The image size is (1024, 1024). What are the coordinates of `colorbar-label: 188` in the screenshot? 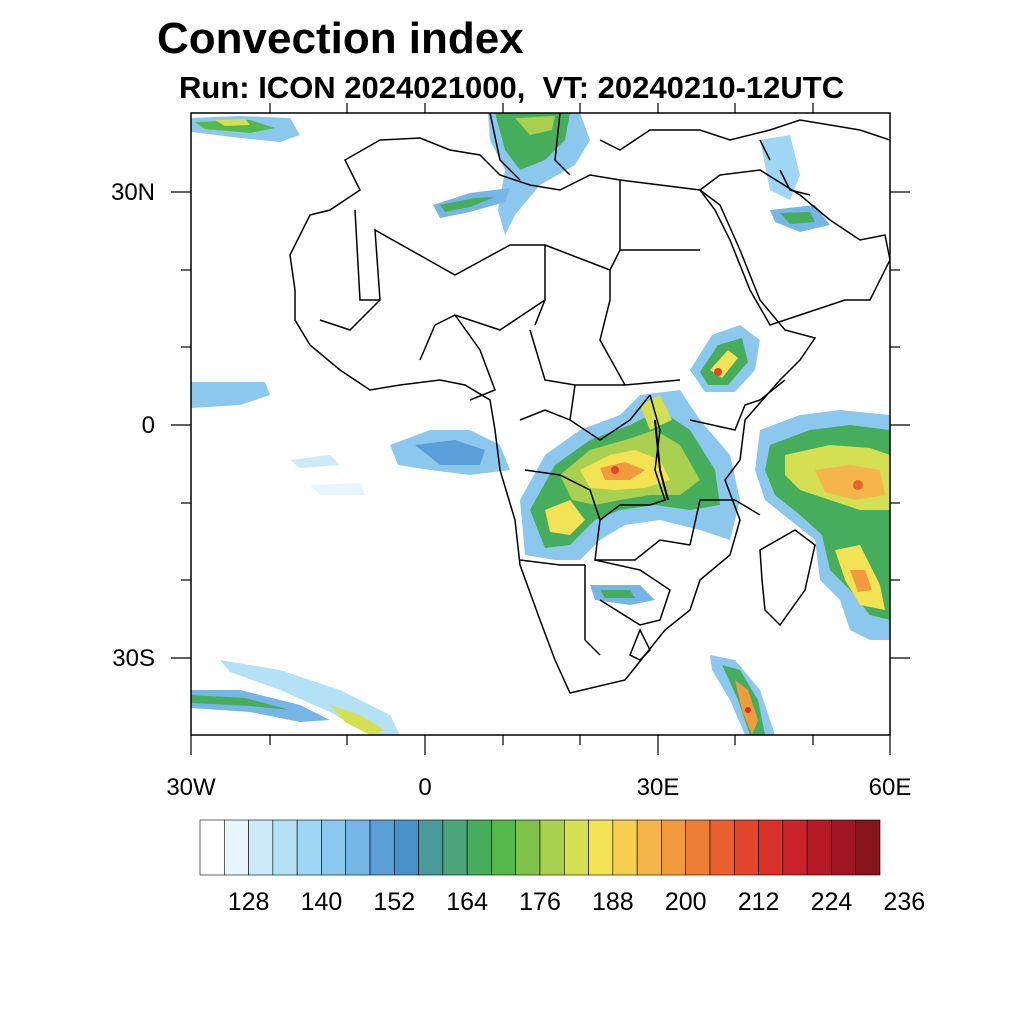 It's located at (612, 902).